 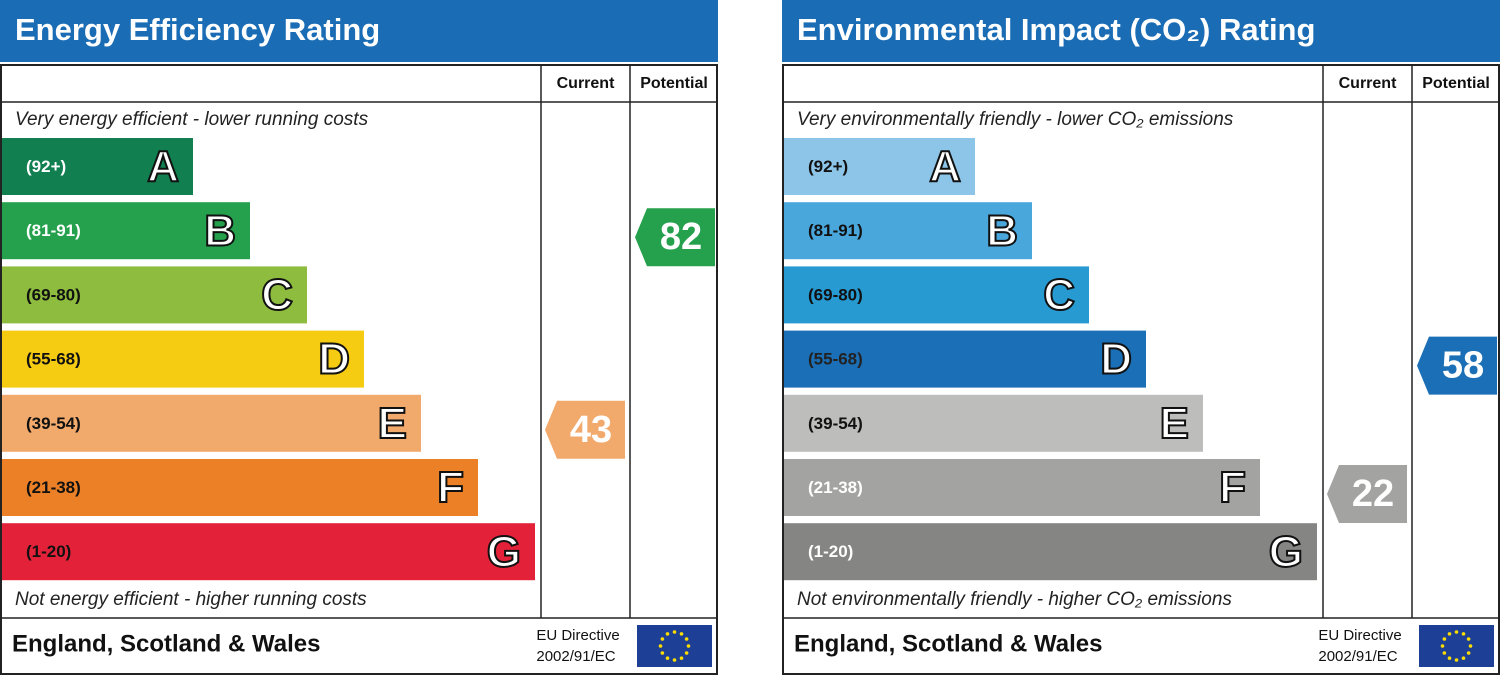 What do you see at coordinates (1373, 494) in the screenshot?
I see `rating-value: 22` at bounding box center [1373, 494].